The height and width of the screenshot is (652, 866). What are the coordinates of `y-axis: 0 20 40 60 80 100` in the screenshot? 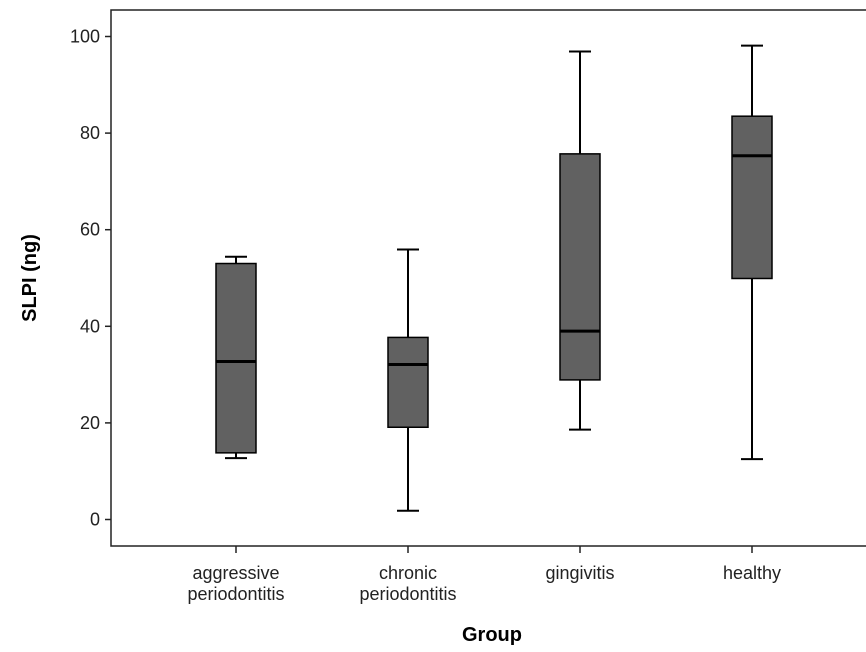 It's located at (90, 278).